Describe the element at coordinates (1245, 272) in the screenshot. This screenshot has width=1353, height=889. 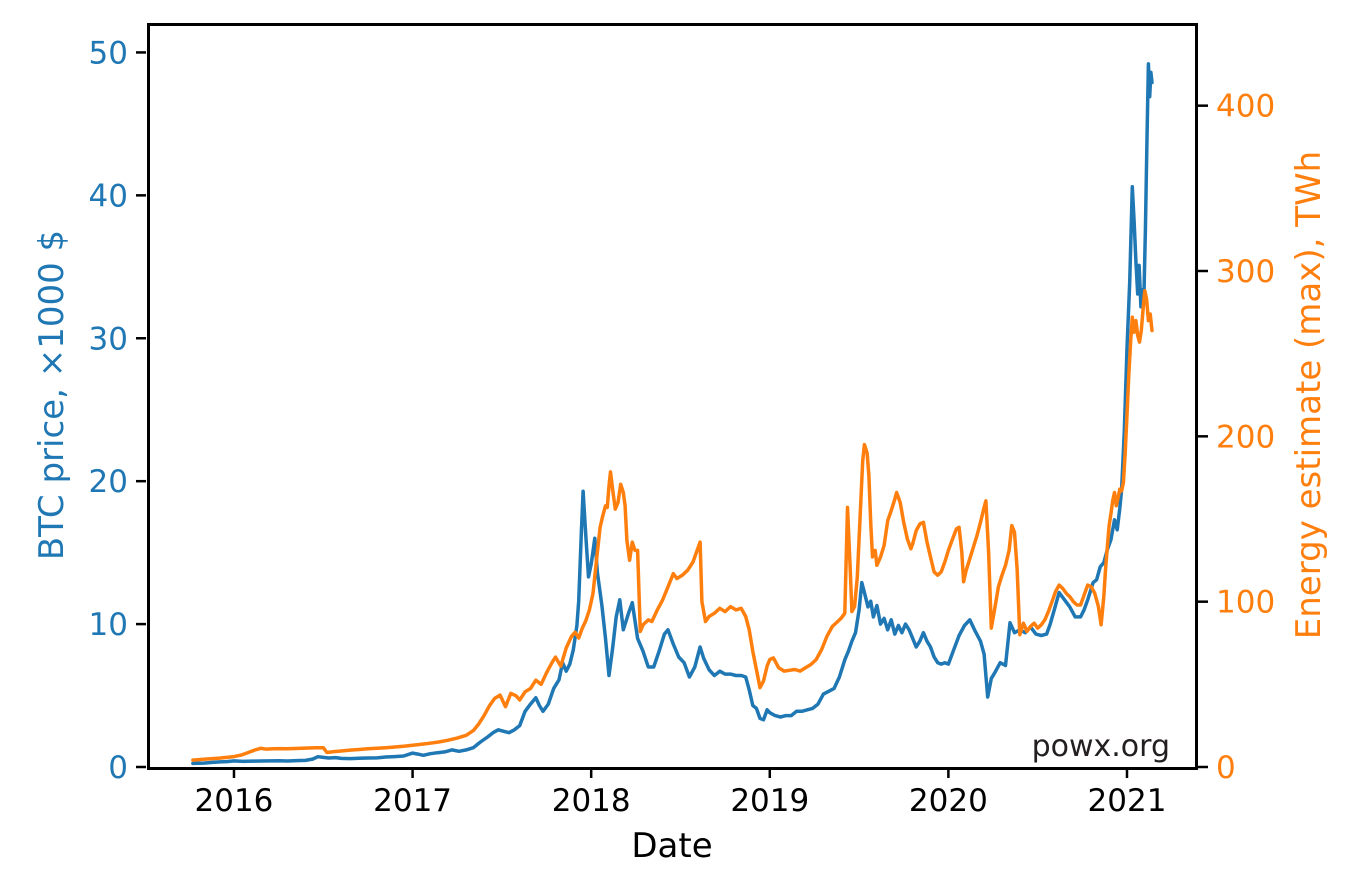
I see `right-y-tick-label: 300` at that location.